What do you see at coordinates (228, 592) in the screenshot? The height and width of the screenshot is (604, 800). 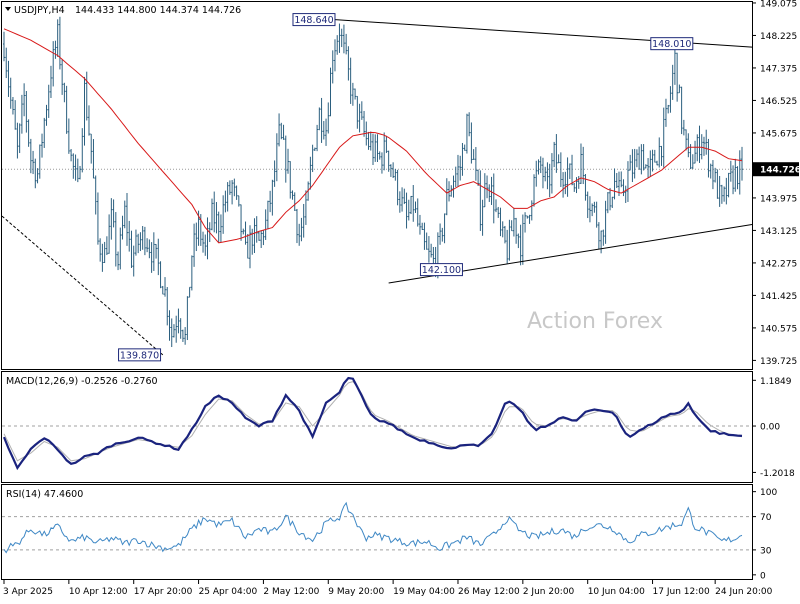 I see `time-axis-tick-label: 25 Apr 04:00` at bounding box center [228, 592].